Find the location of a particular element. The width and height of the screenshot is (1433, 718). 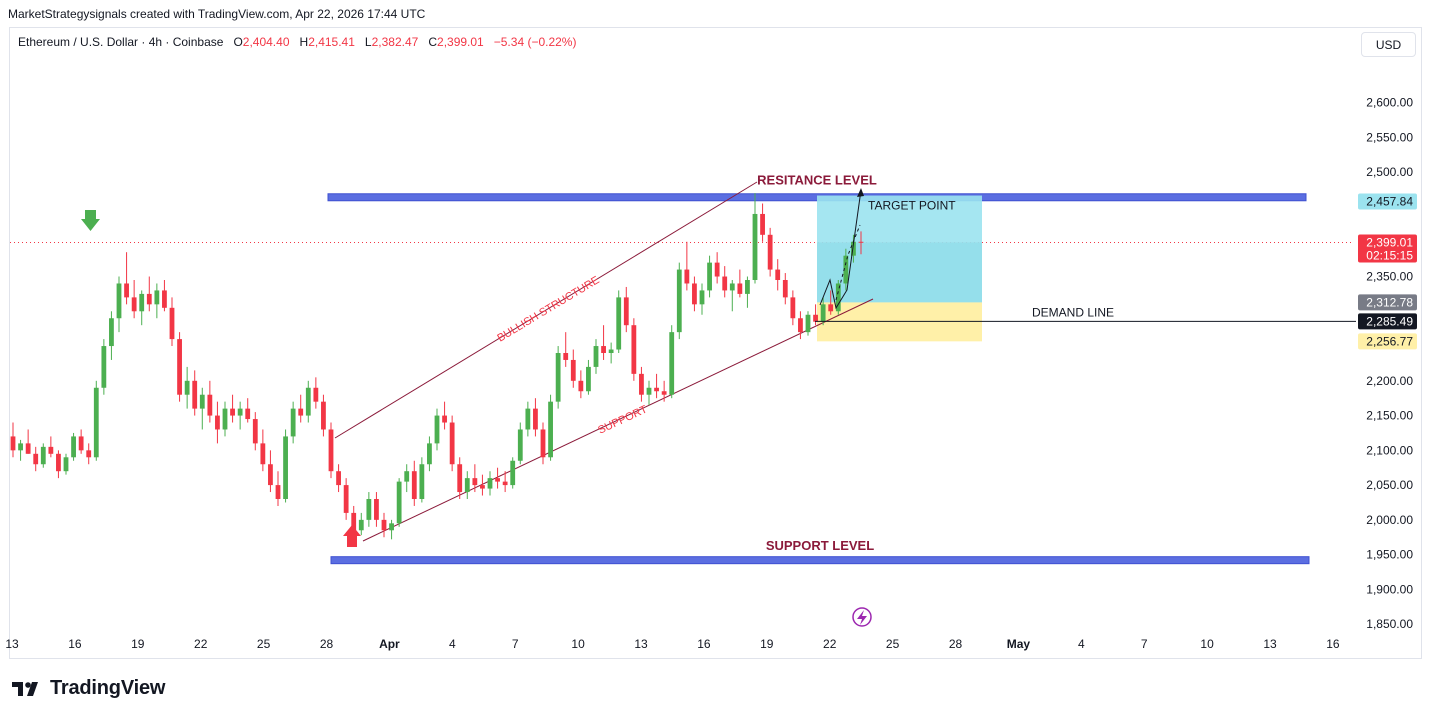

price-tag-label: 2,457.84 is located at coordinates (1389, 202).